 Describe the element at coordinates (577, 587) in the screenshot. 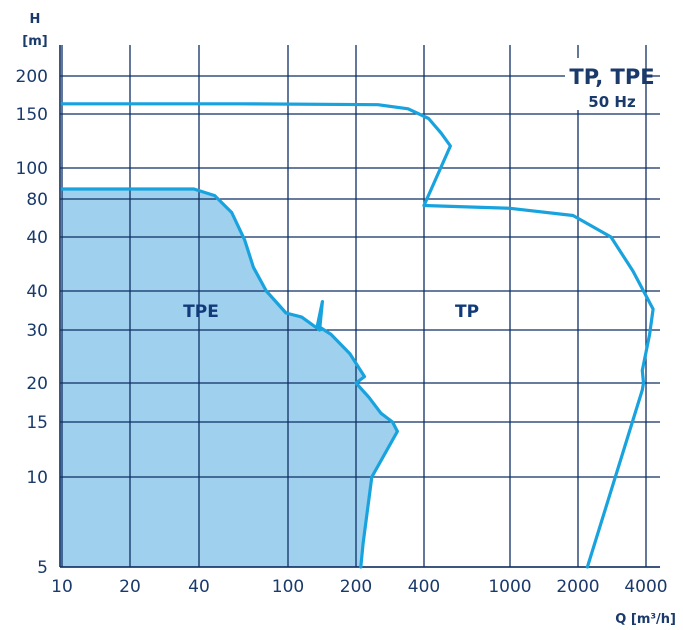

I see `x-tick-label: 2000` at that location.